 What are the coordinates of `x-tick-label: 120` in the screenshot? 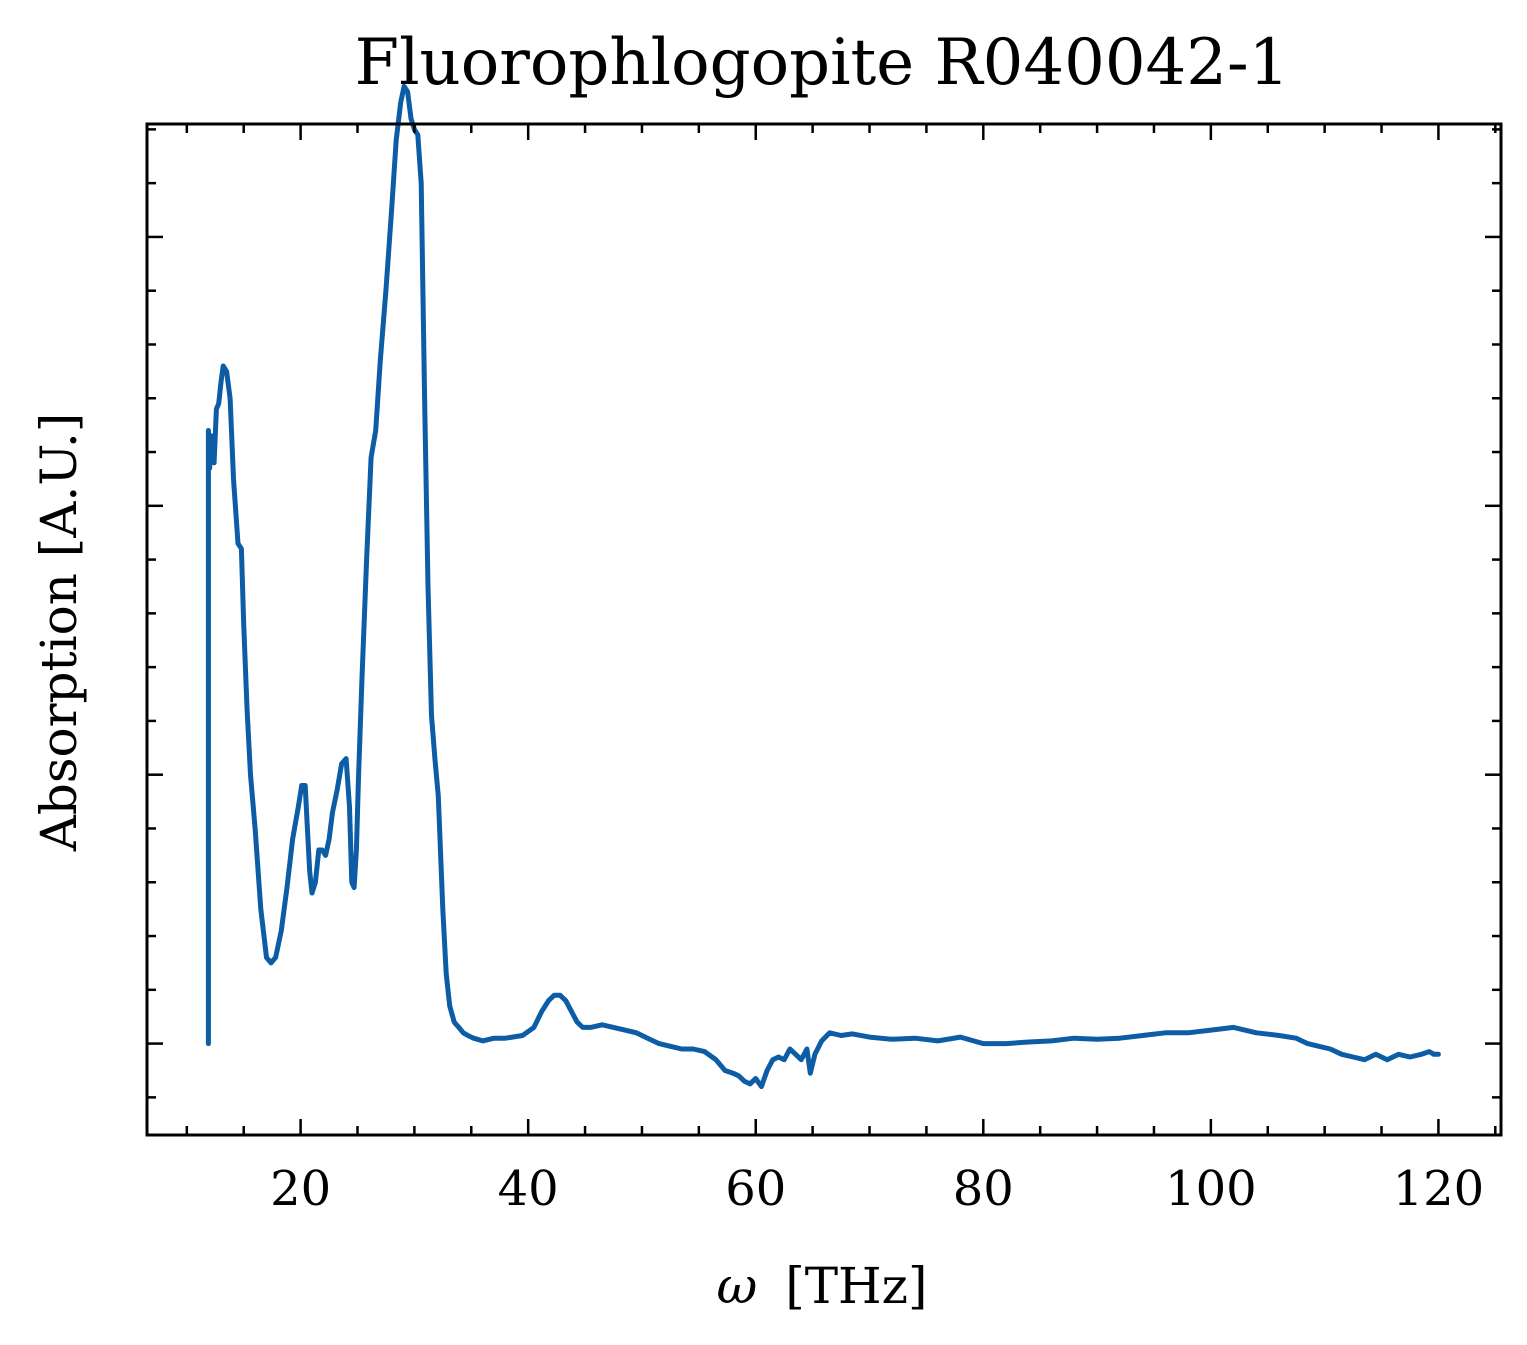 It's located at (1439, 1189).